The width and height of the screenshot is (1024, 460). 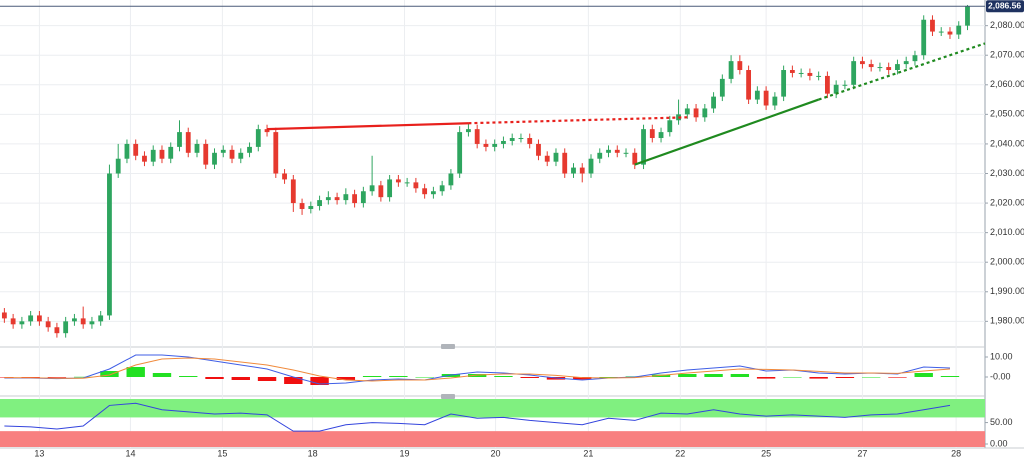 I want to click on y-tick-label: 2,010.00, so click(x=1007, y=232).